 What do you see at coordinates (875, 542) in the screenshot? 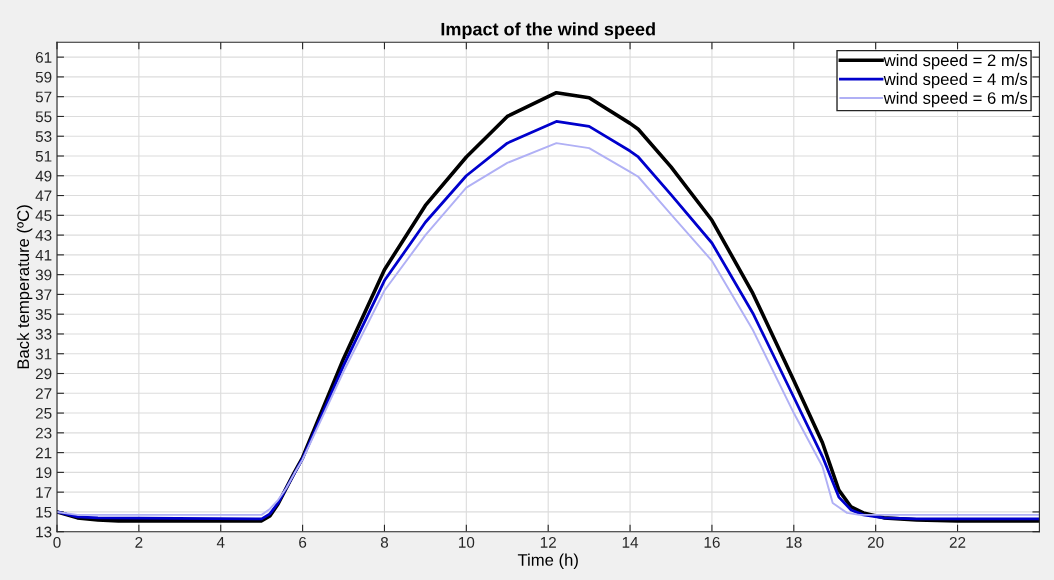
I see `x-tick-label: 20` at bounding box center [875, 542].